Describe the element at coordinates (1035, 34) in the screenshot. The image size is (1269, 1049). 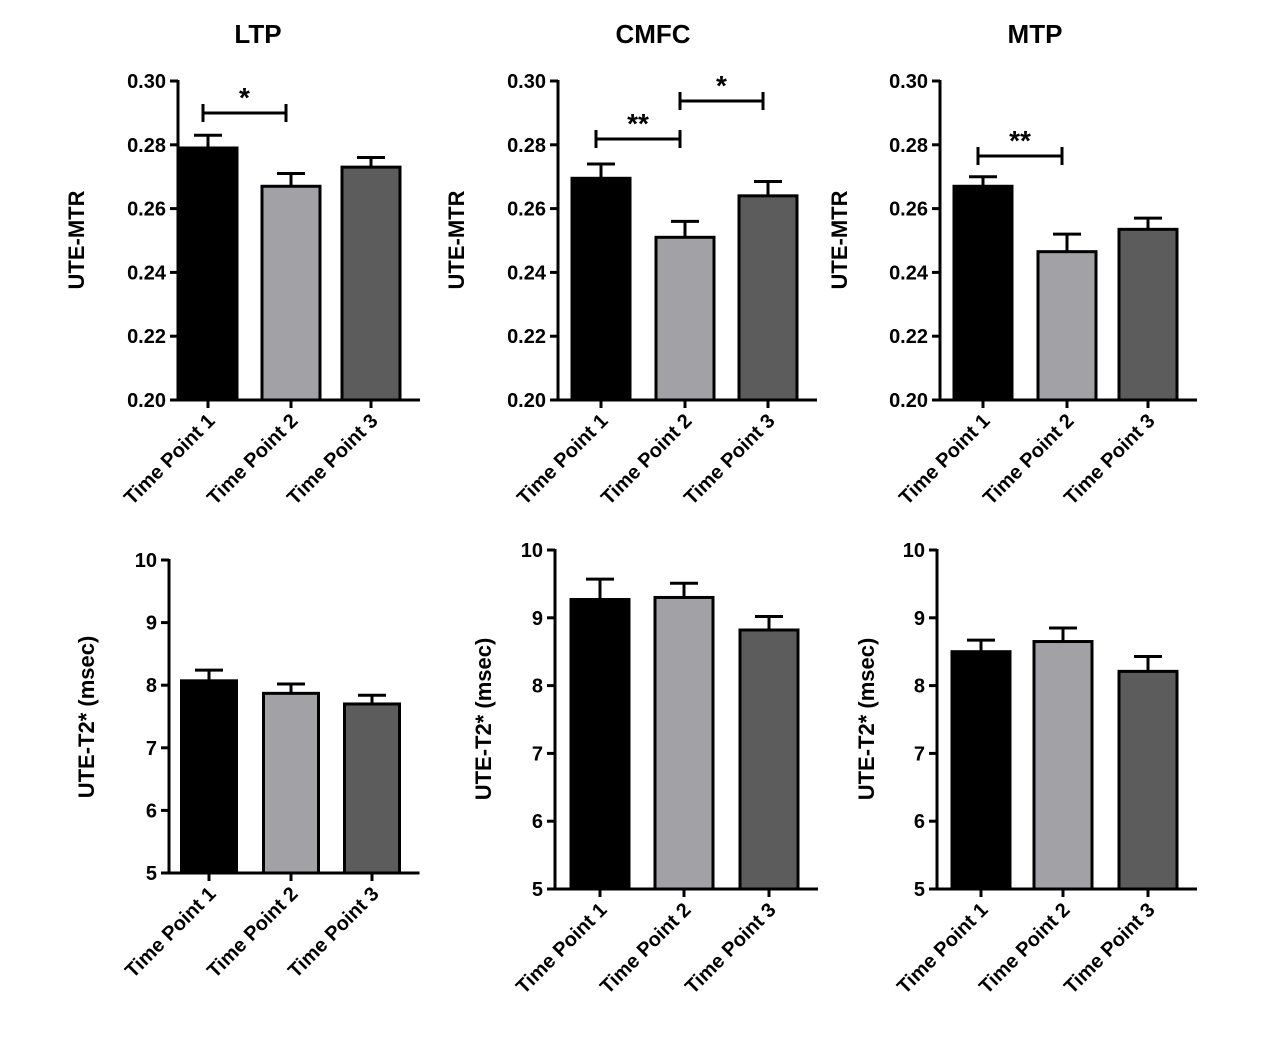
I see `chart-title: MTP` at that location.